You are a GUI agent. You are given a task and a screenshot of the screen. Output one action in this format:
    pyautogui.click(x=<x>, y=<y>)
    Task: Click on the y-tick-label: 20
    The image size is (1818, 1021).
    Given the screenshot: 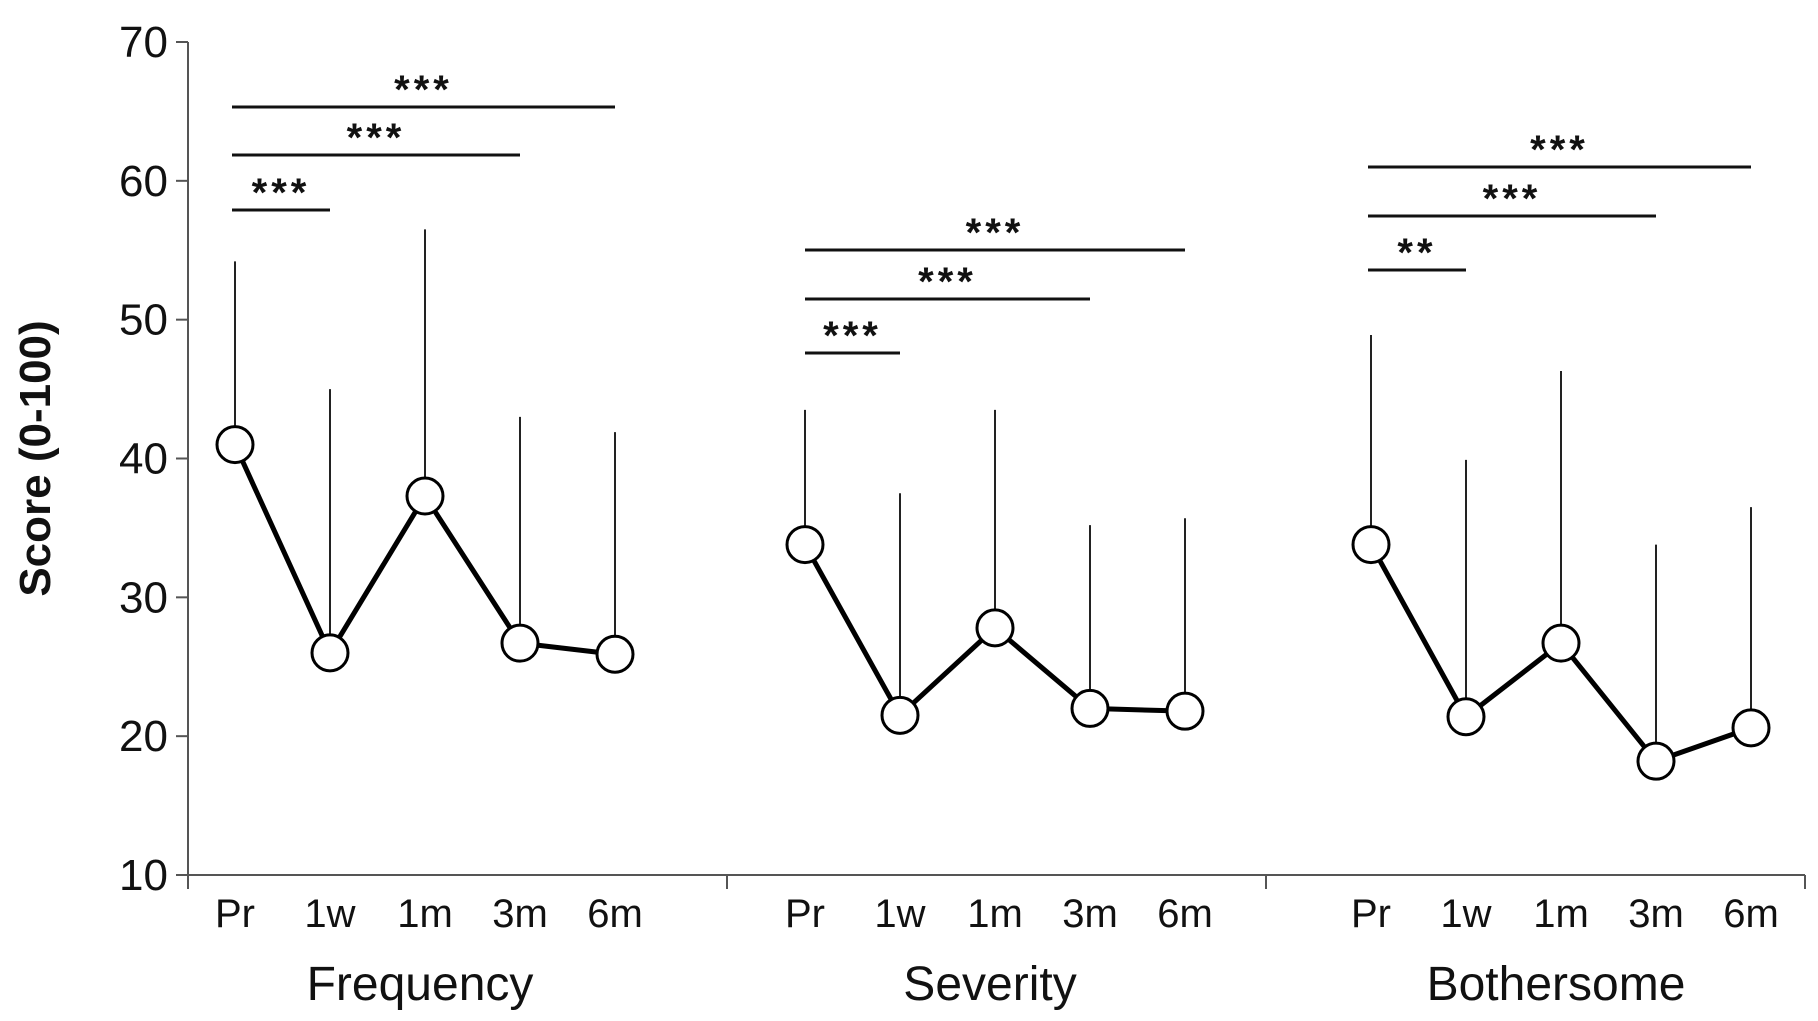 What is the action you would take?
    pyautogui.click(x=143, y=736)
    